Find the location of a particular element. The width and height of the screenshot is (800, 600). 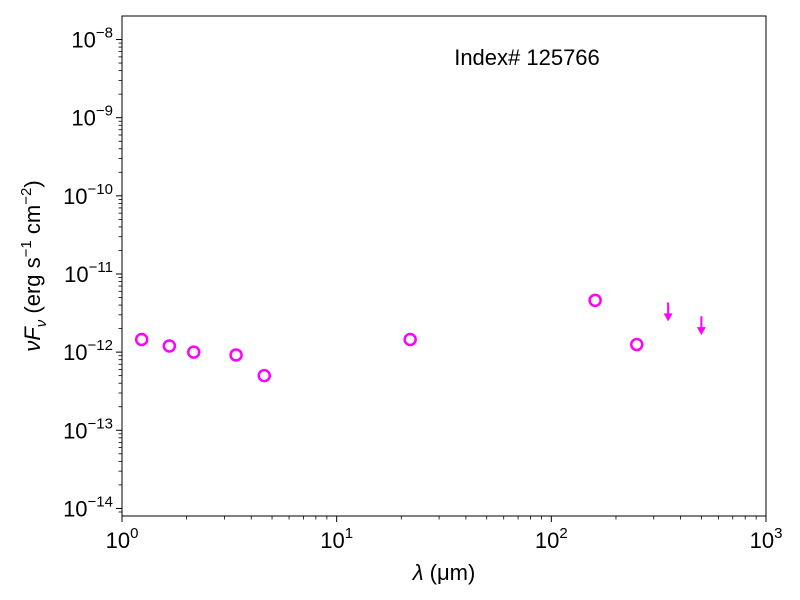

y-tick-label: 10⁻¹⁴ is located at coordinates (88, 507).